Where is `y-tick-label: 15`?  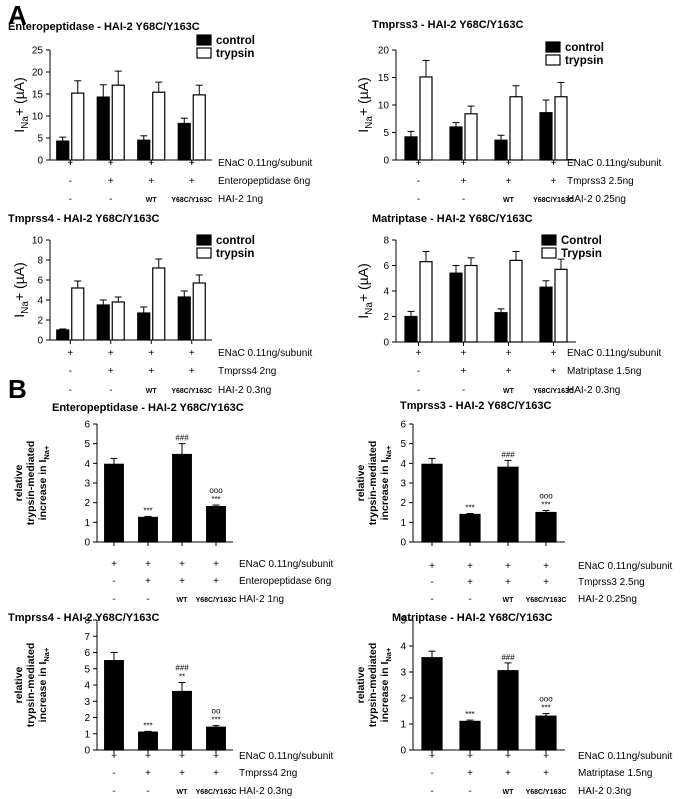
y-tick-label: 15 is located at coordinates (38, 95).